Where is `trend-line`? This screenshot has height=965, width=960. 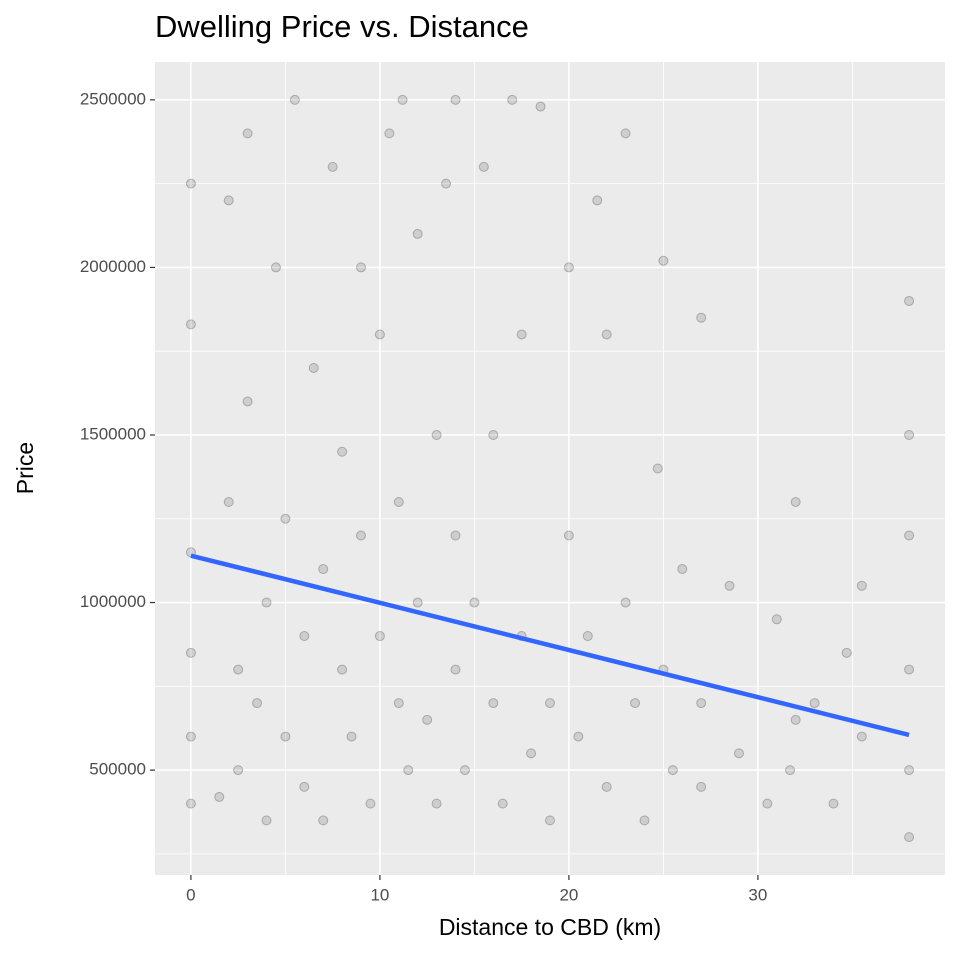 trend-line is located at coordinates (550, 645).